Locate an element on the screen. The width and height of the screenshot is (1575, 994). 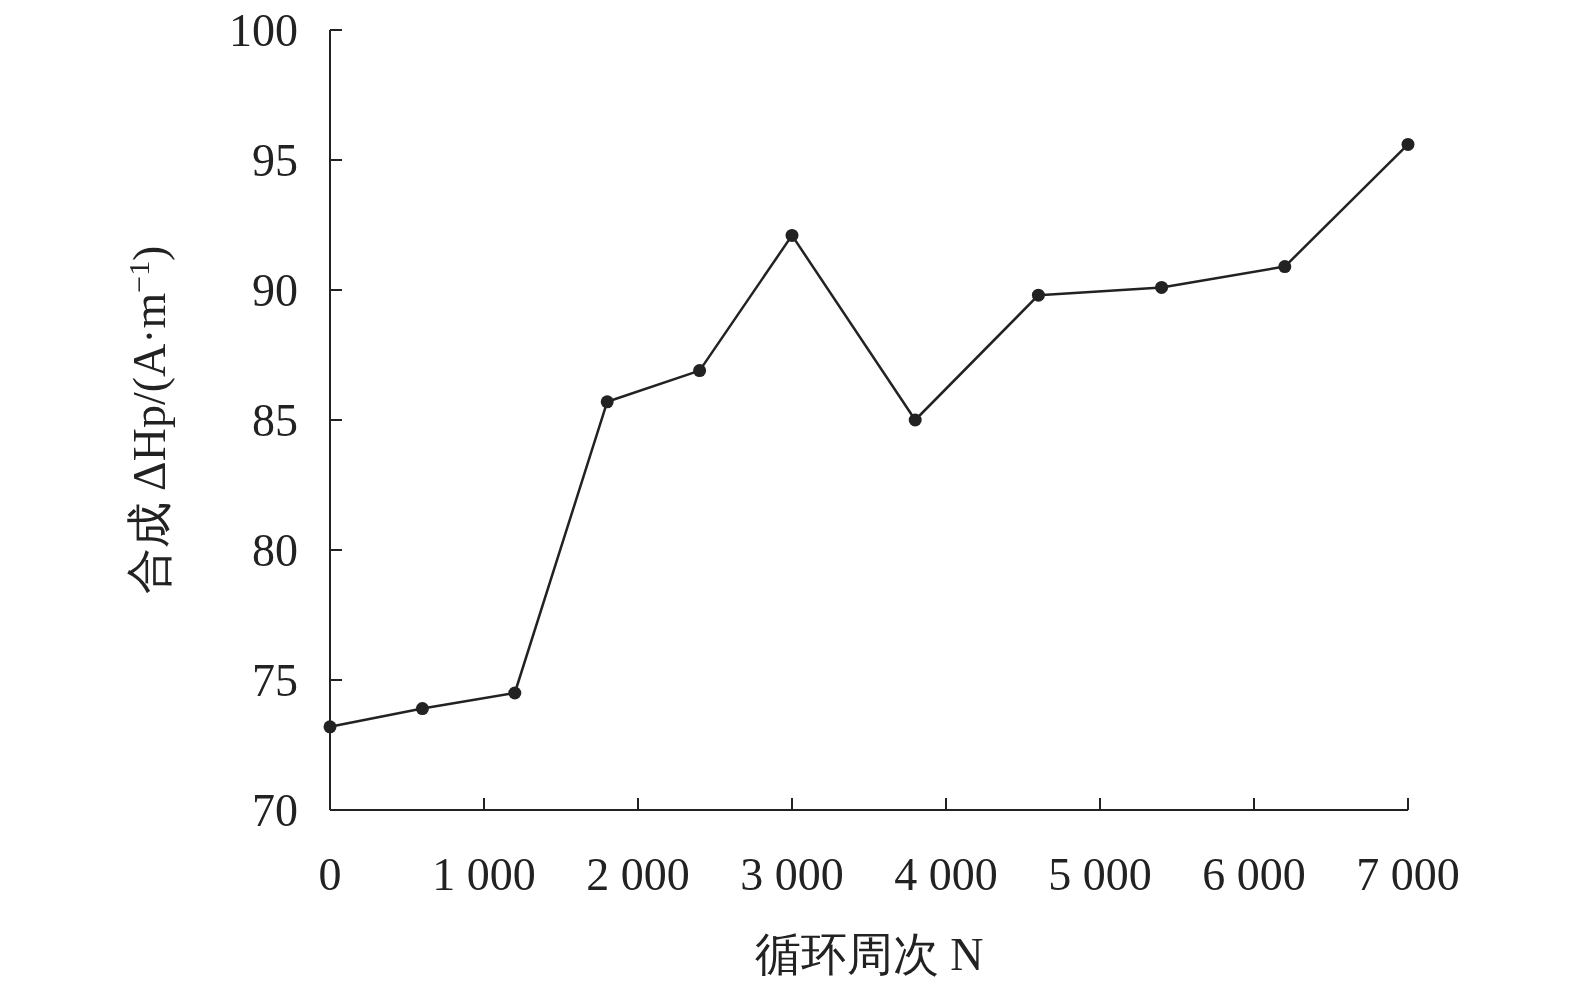
y-tick-label: 80 is located at coordinates (275, 550).